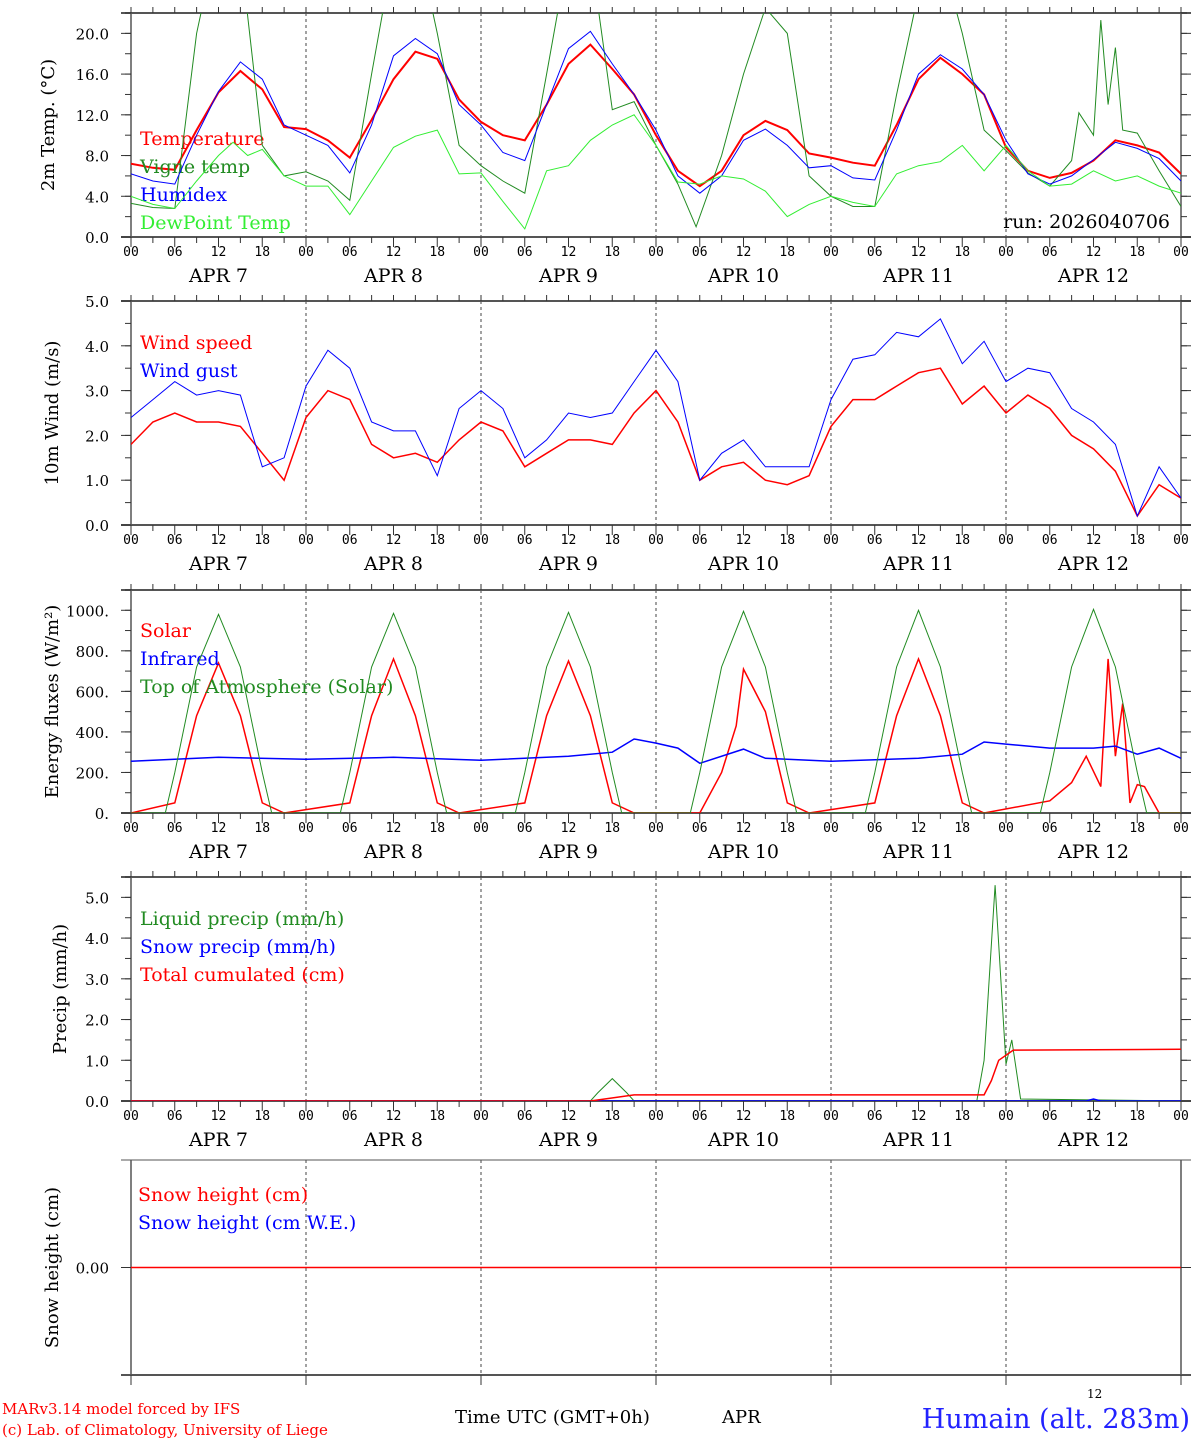  What do you see at coordinates (166, 631) in the screenshot?
I see `legend-entry: Solar` at bounding box center [166, 631].